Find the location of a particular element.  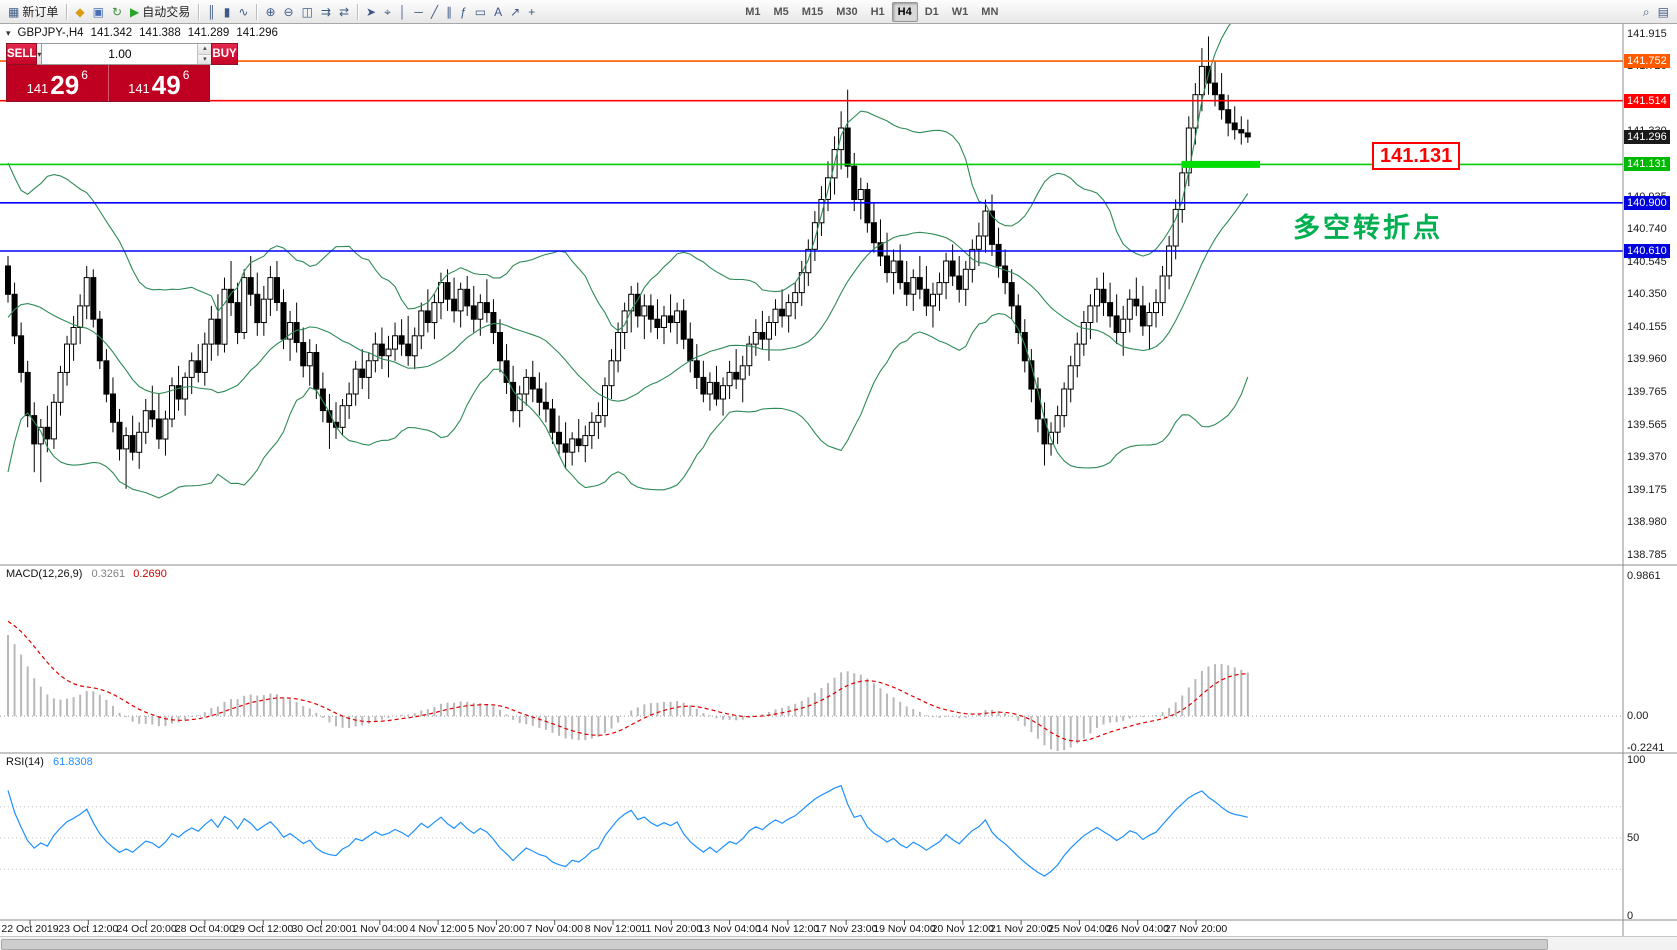

candlestick-chart-button: ▮ is located at coordinates (227, 12).